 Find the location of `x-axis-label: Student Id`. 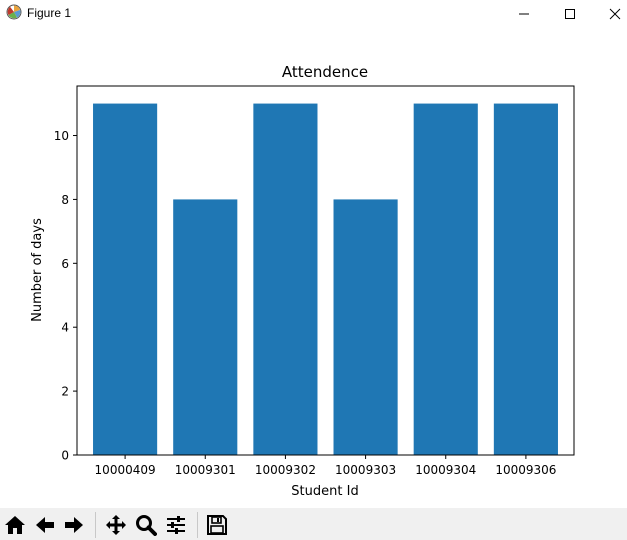

x-axis-label: Student Id is located at coordinates (324, 491).